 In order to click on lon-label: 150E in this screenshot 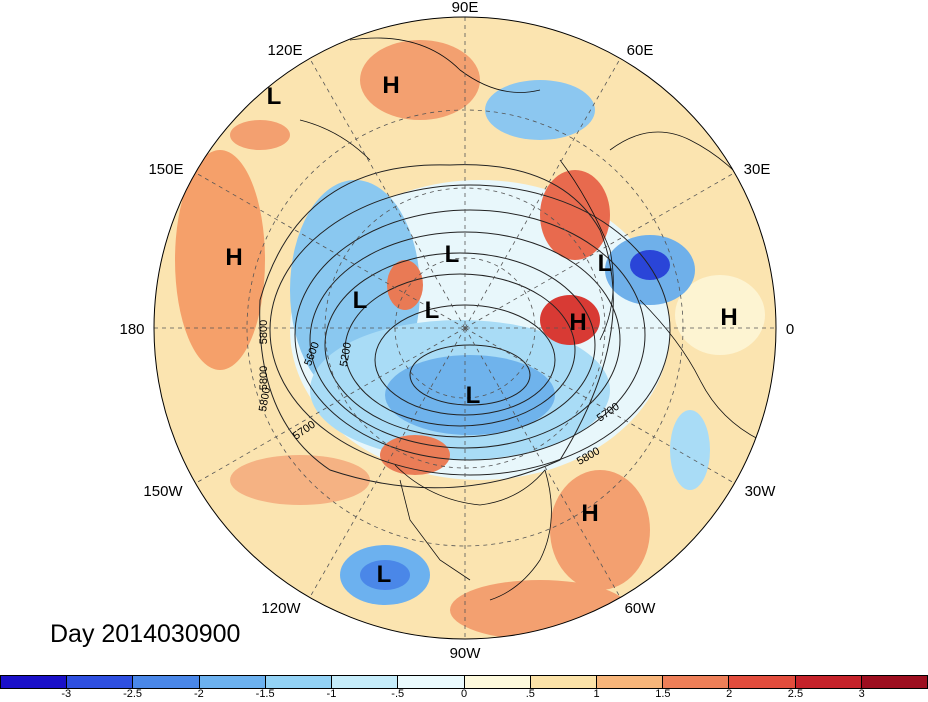, I will do `click(165, 169)`.